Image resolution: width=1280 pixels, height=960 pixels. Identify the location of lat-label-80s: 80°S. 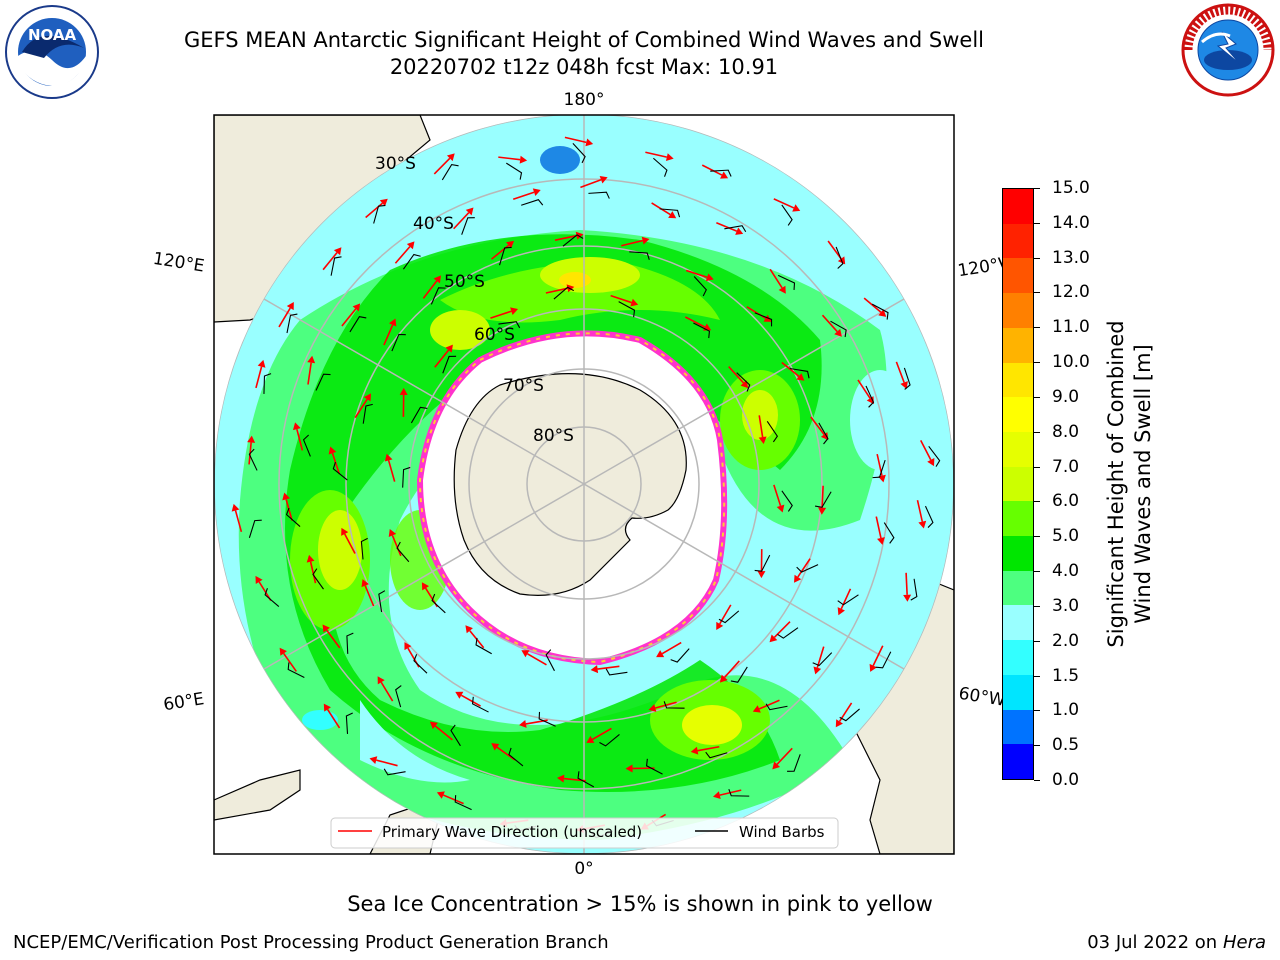
(553, 436).